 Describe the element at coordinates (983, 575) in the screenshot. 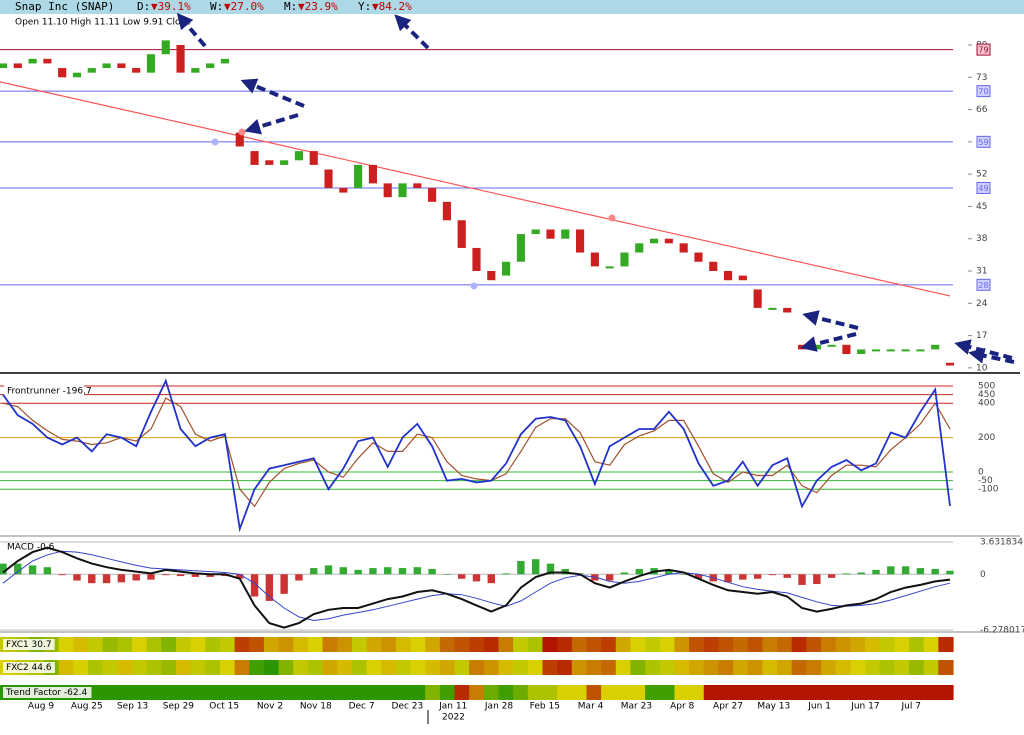

I see `y-tick-label: 0` at that location.